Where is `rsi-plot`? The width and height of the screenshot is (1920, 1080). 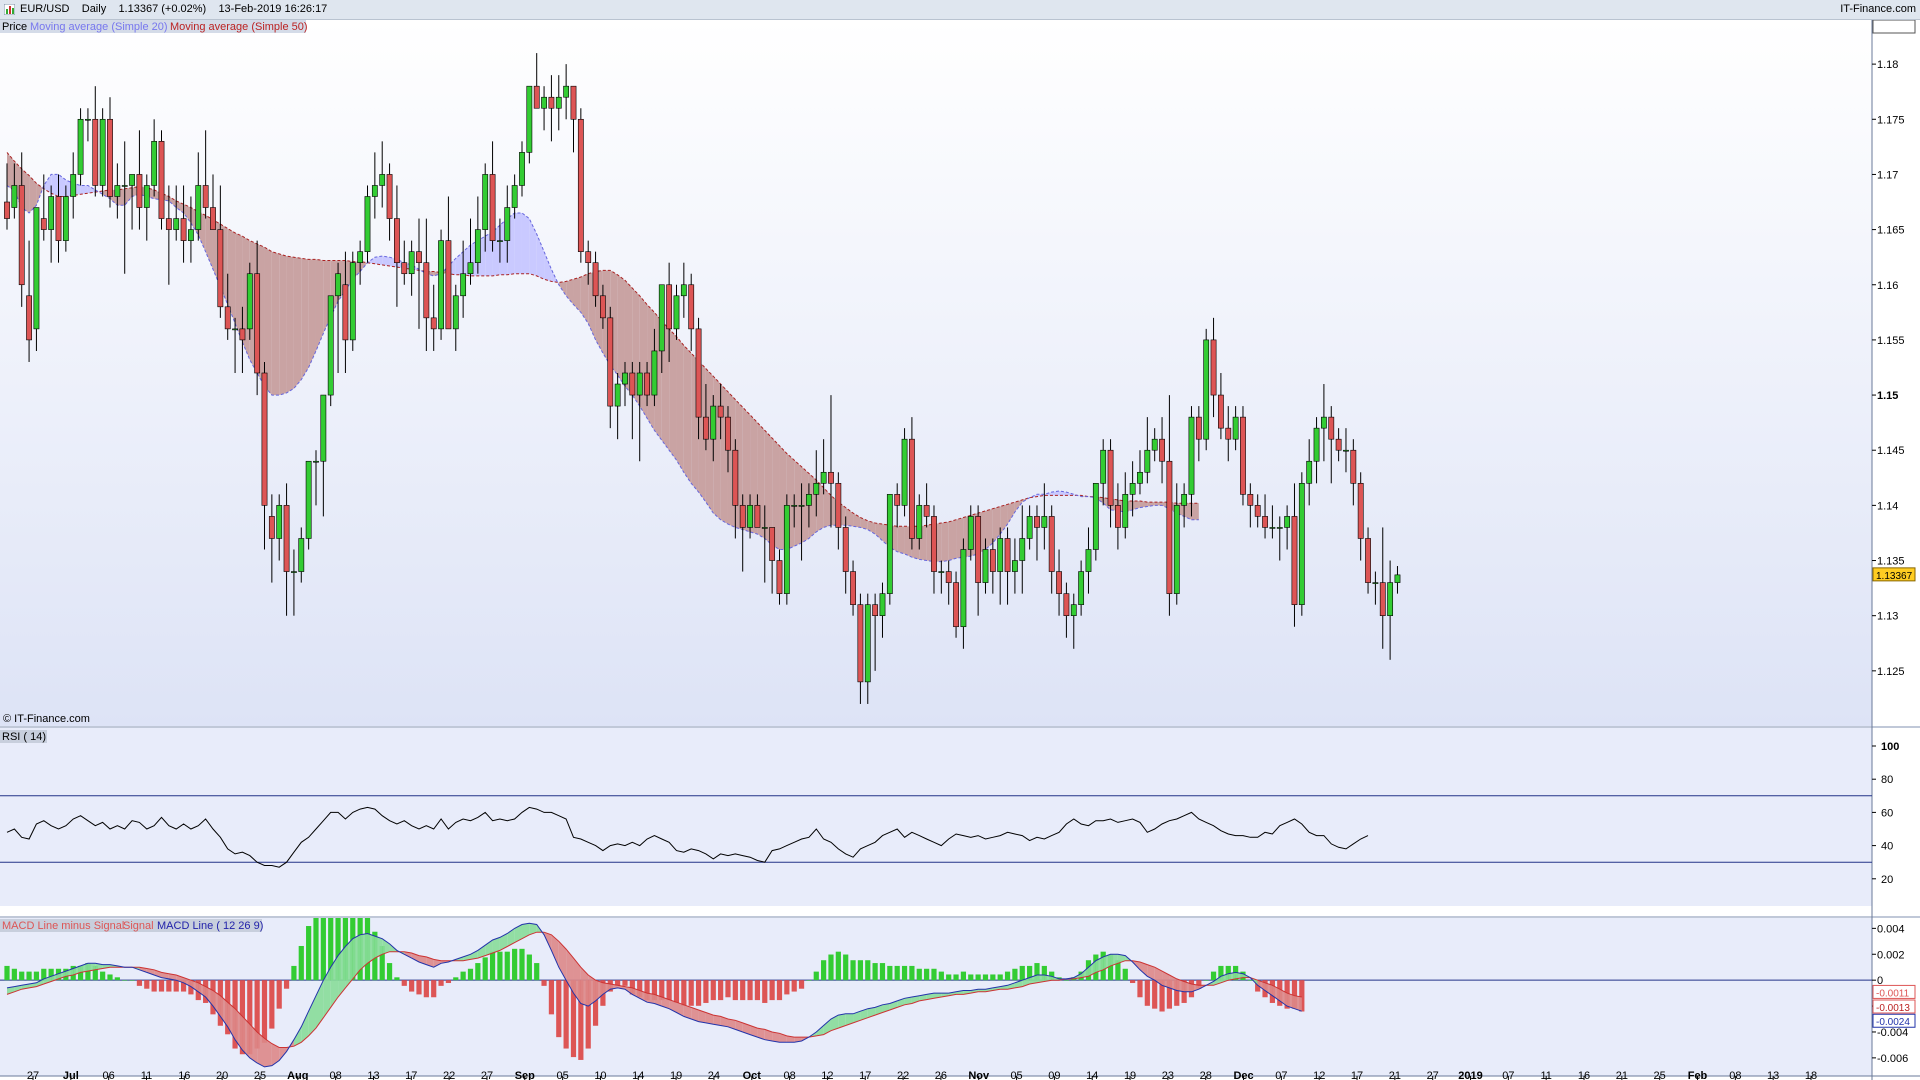
rsi-plot is located at coordinates (936, 831).